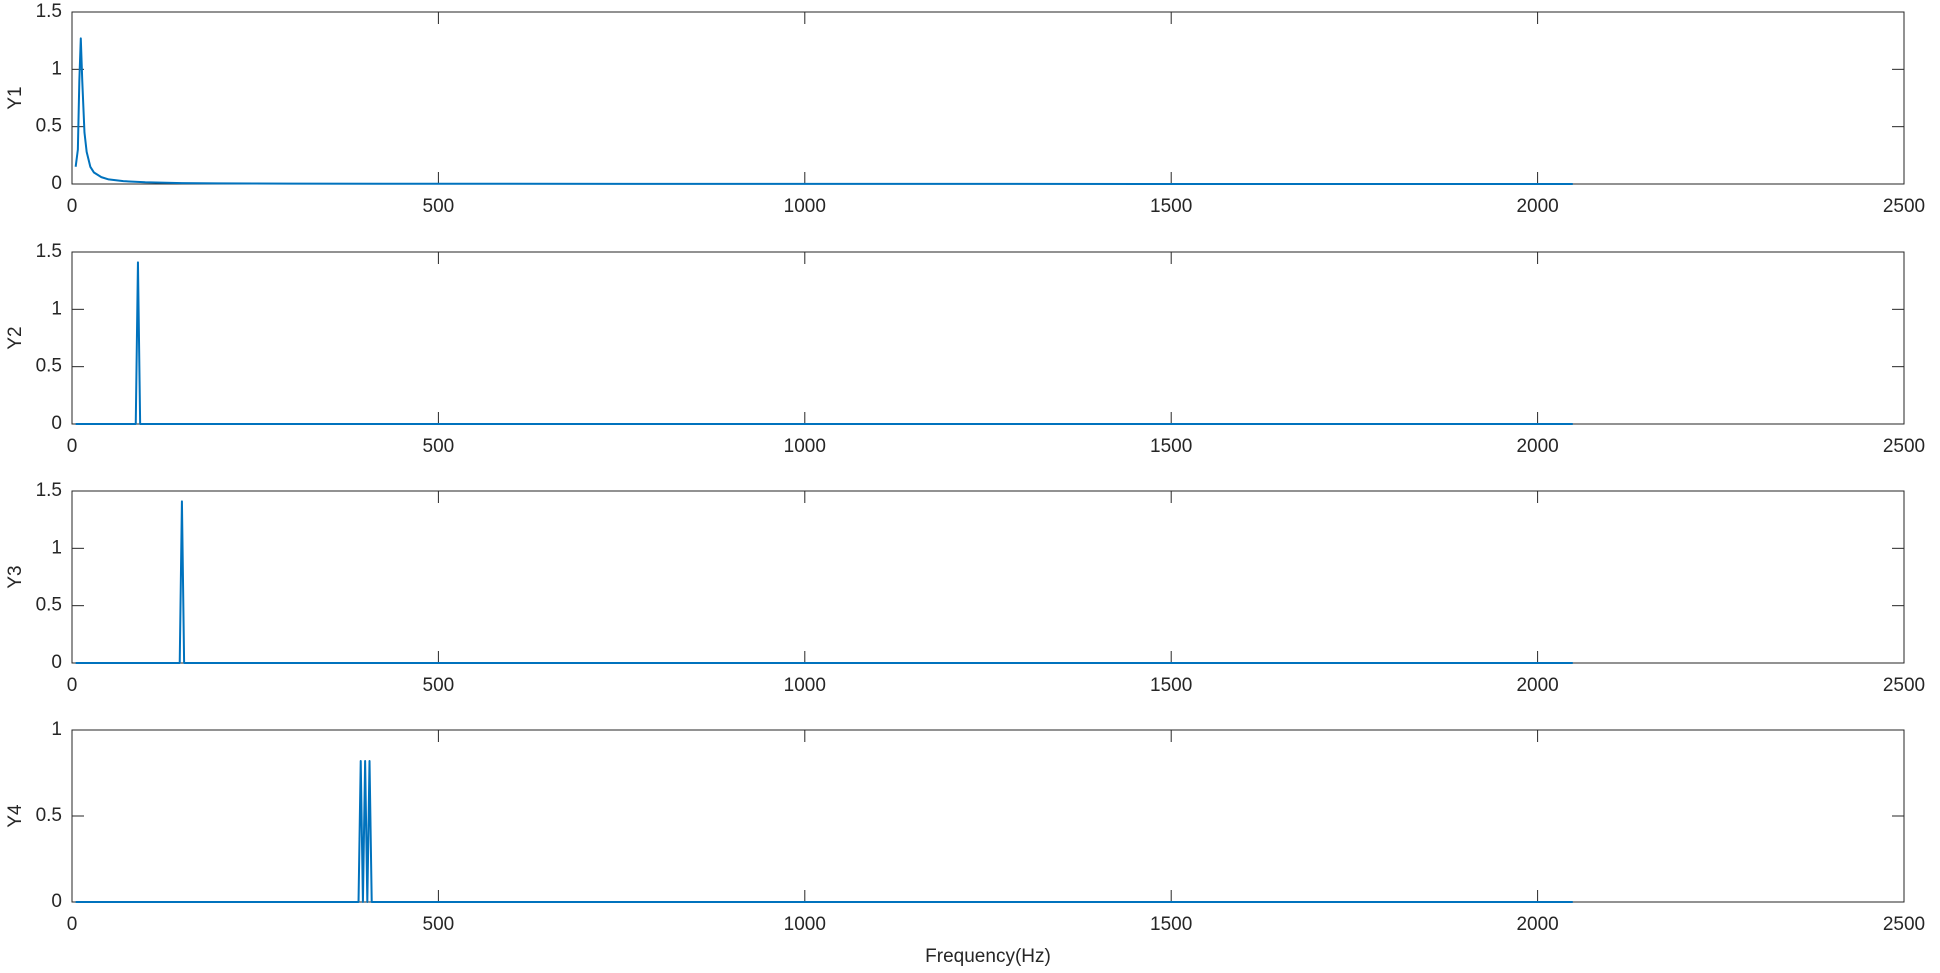 Image resolution: width=1940 pixels, height=973 pixels. Describe the element at coordinates (15, 337) in the screenshot. I see `y-axis-label: Y2` at that location.